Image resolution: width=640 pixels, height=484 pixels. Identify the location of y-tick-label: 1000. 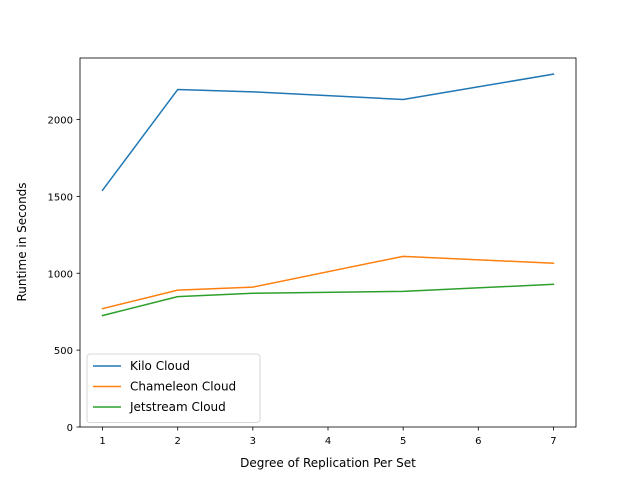
(60, 274).